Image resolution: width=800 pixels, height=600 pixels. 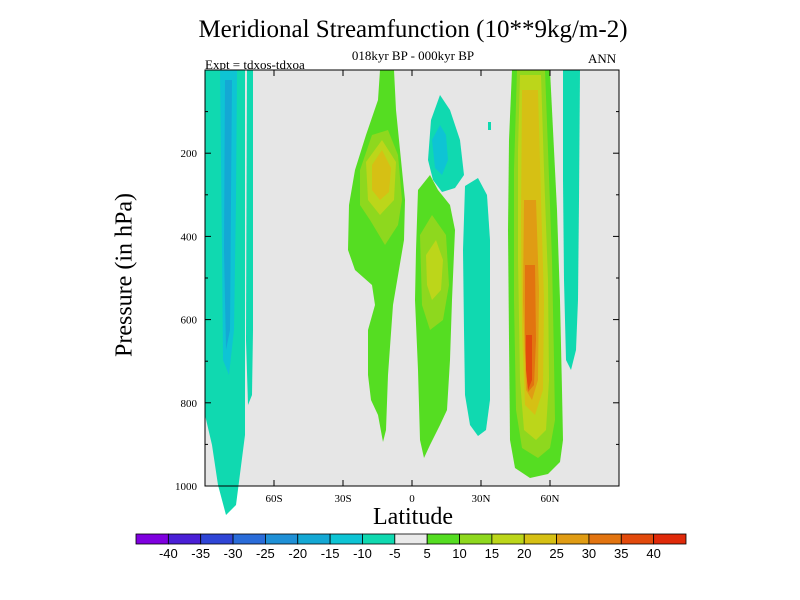 I want to click on negative-band-67N, so click(x=571, y=220).